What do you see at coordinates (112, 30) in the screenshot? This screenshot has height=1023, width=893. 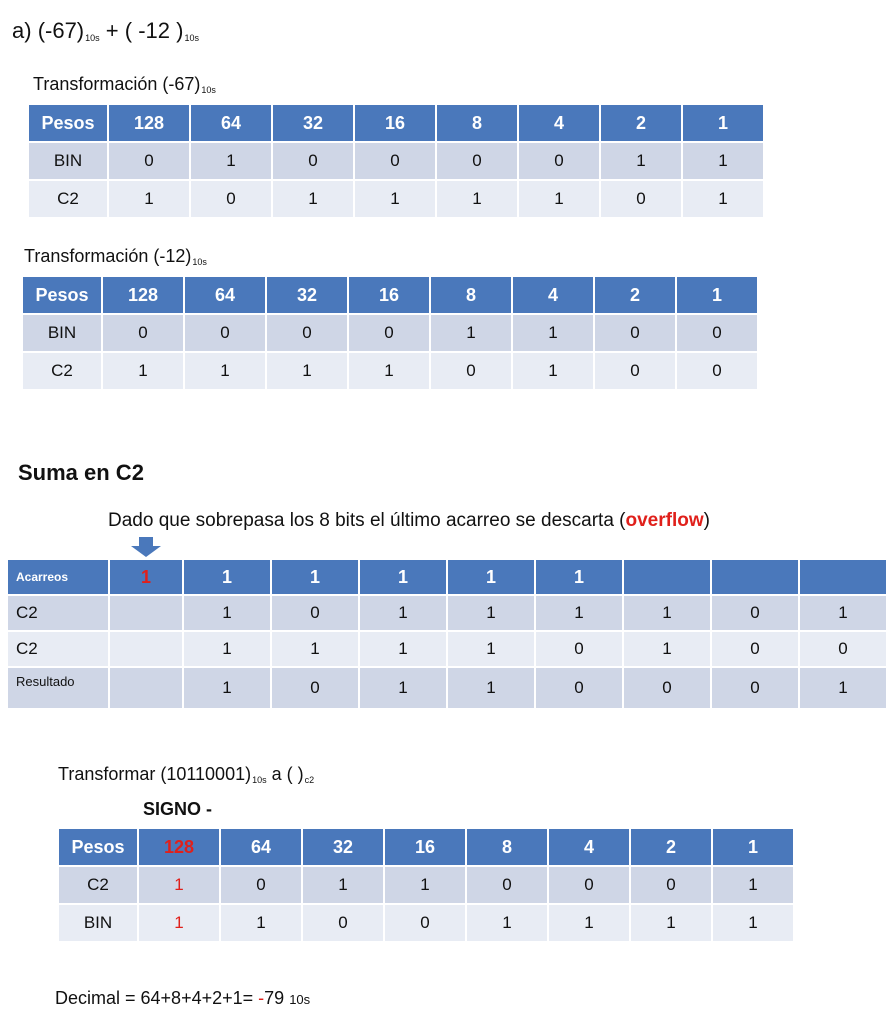 I see `plus-sign: +` at bounding box center [112, 30].